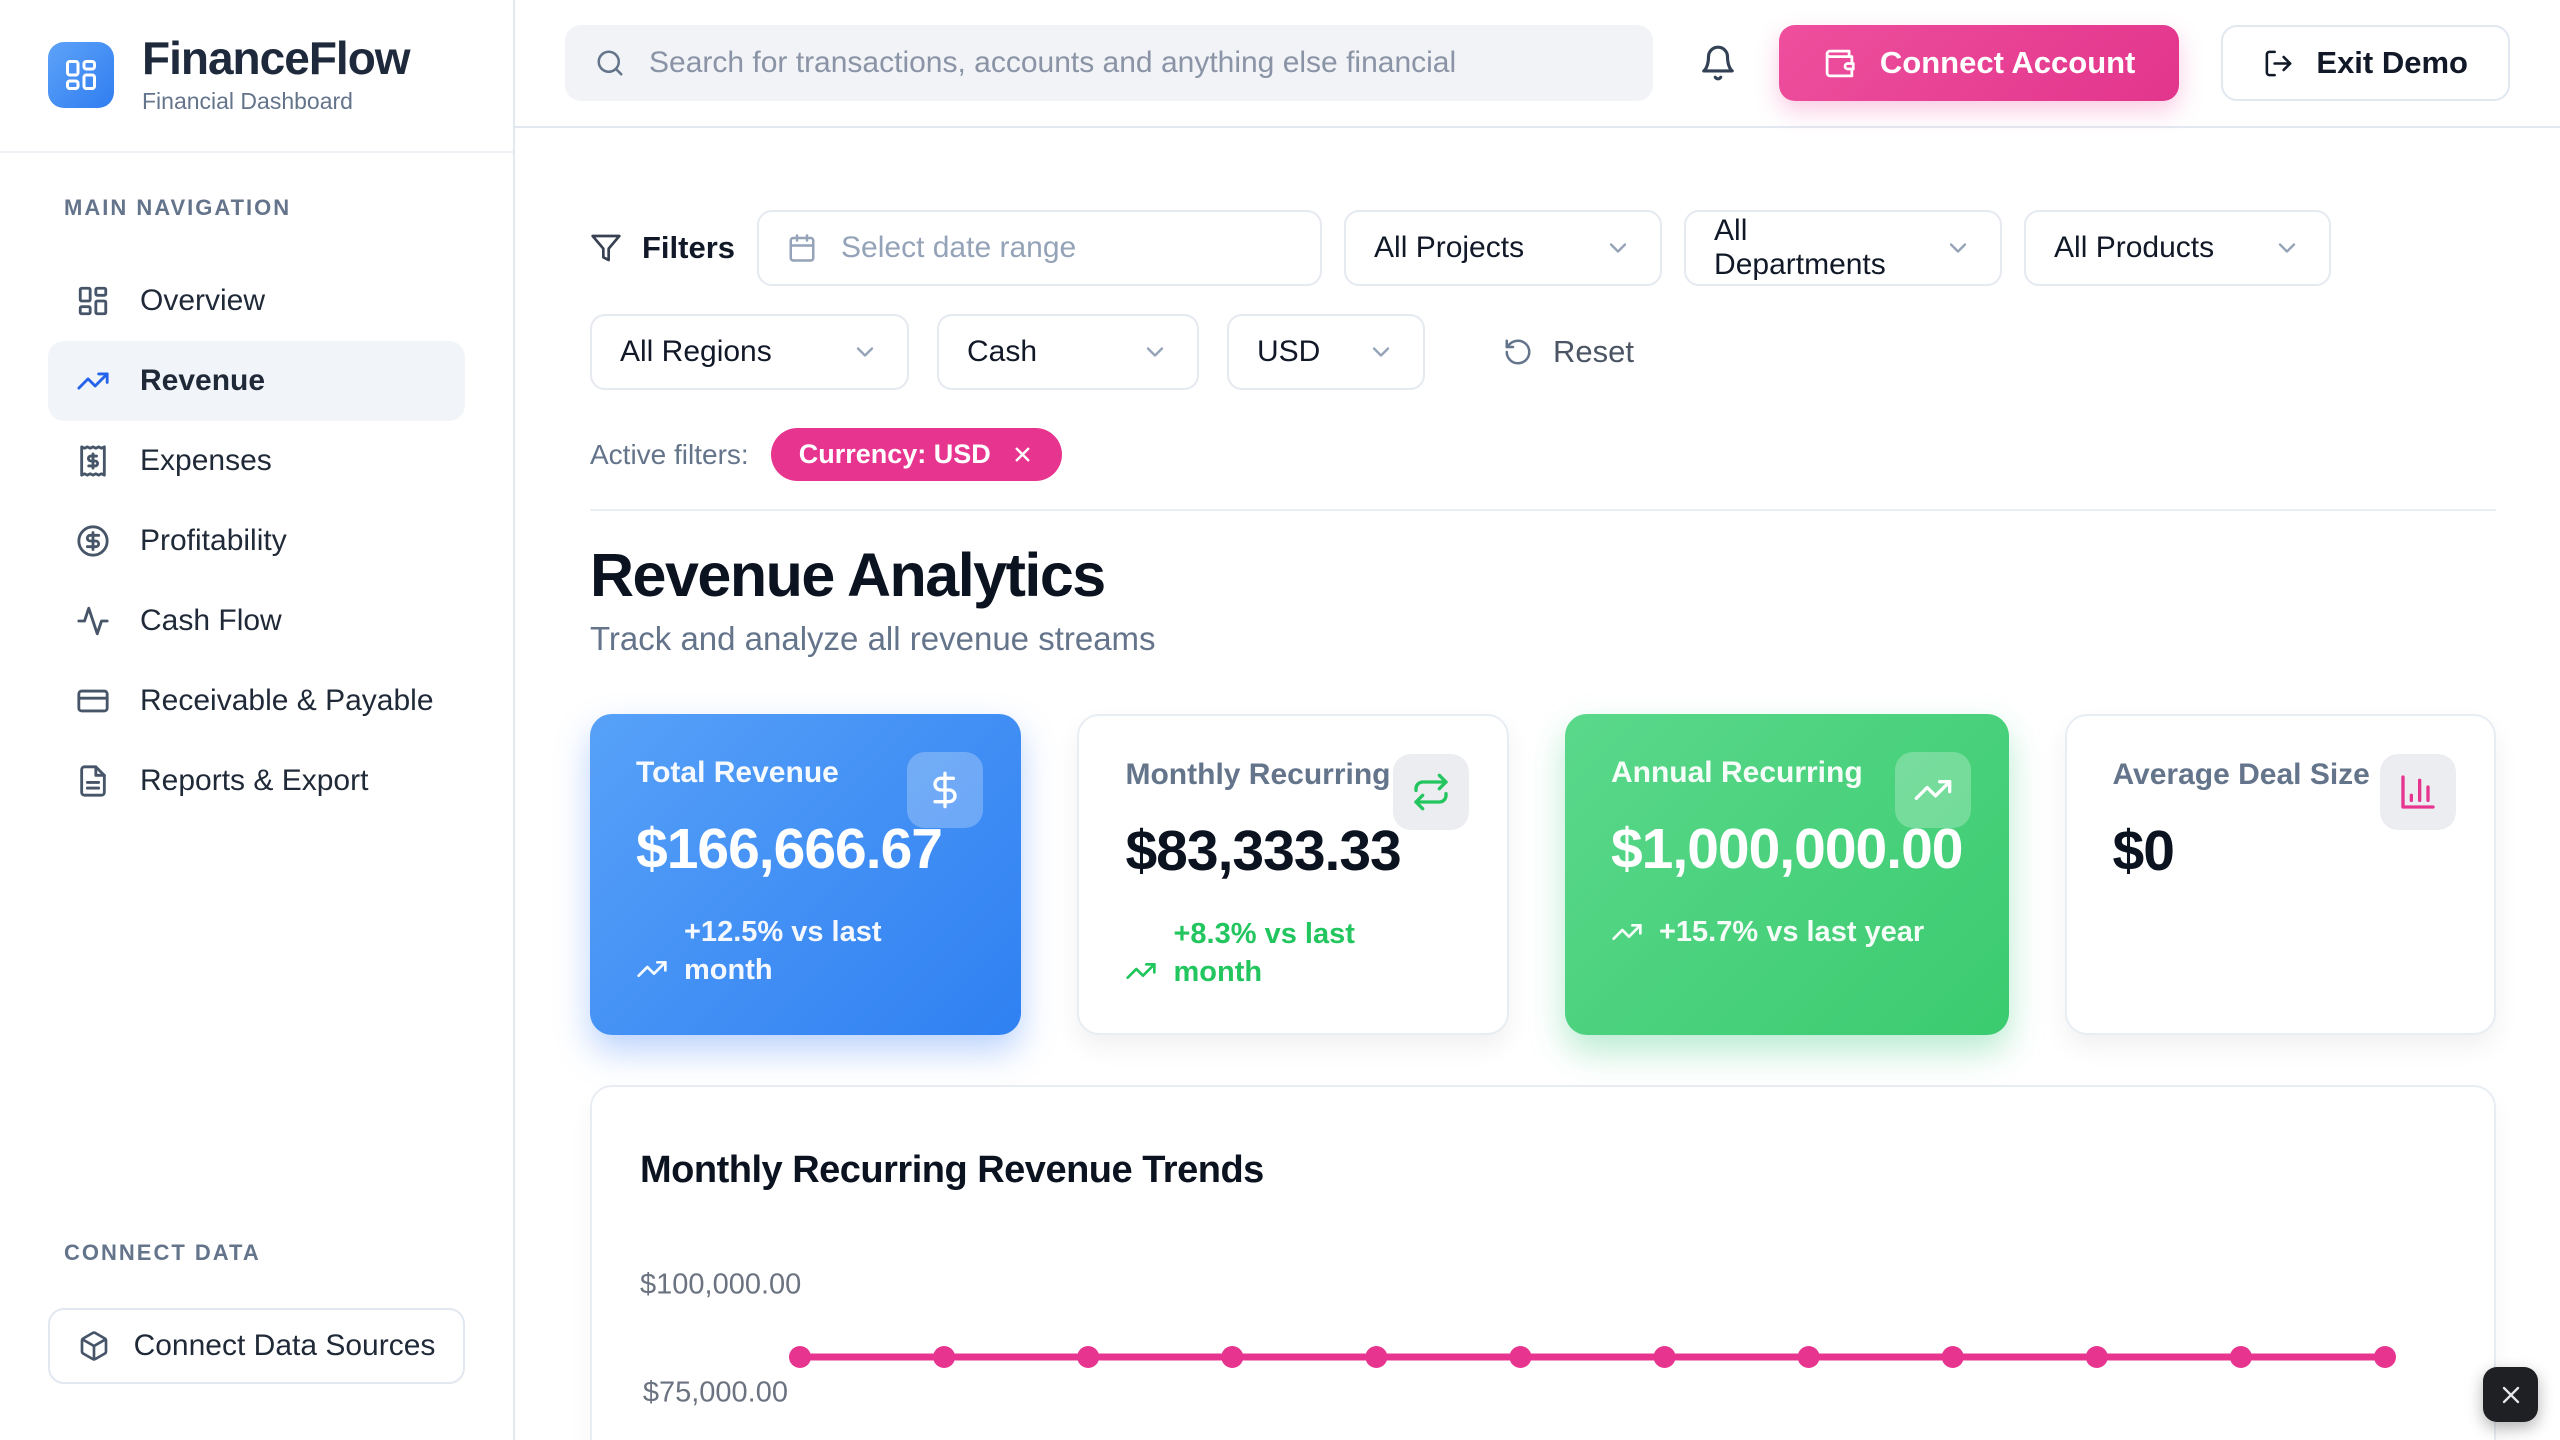  What do you see at coordinates (1839, 63) in the screenshot?
I see `wallet-icon` at bounding box center [1839, 63].